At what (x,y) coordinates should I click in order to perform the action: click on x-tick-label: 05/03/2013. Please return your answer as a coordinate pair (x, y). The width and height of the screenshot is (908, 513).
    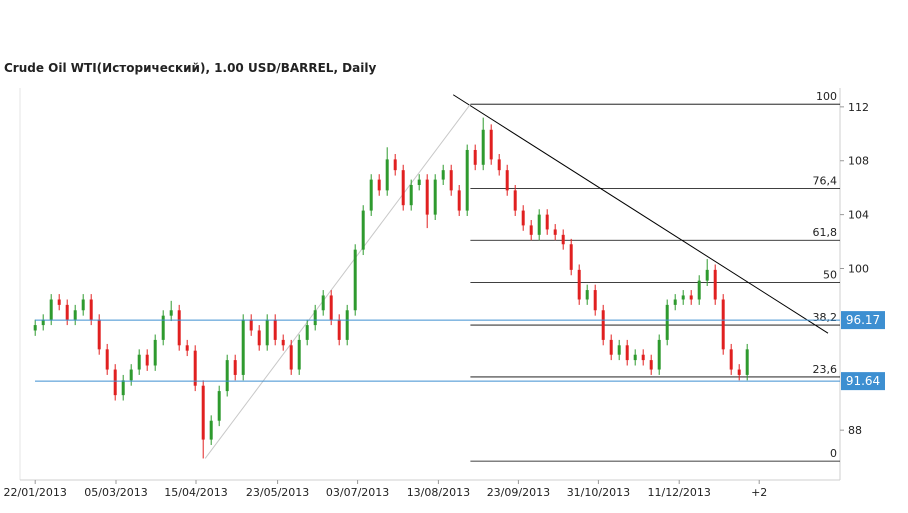
    Looking at the image, I should click on (115, 492).